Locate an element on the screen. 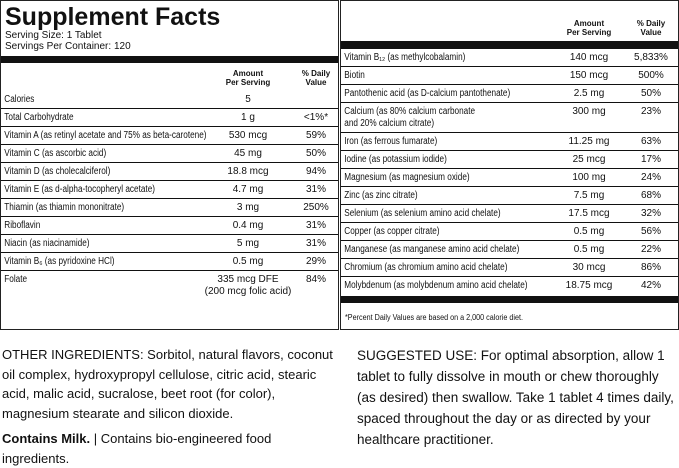  daily-value: 86% is located at coordinates (650, 267).